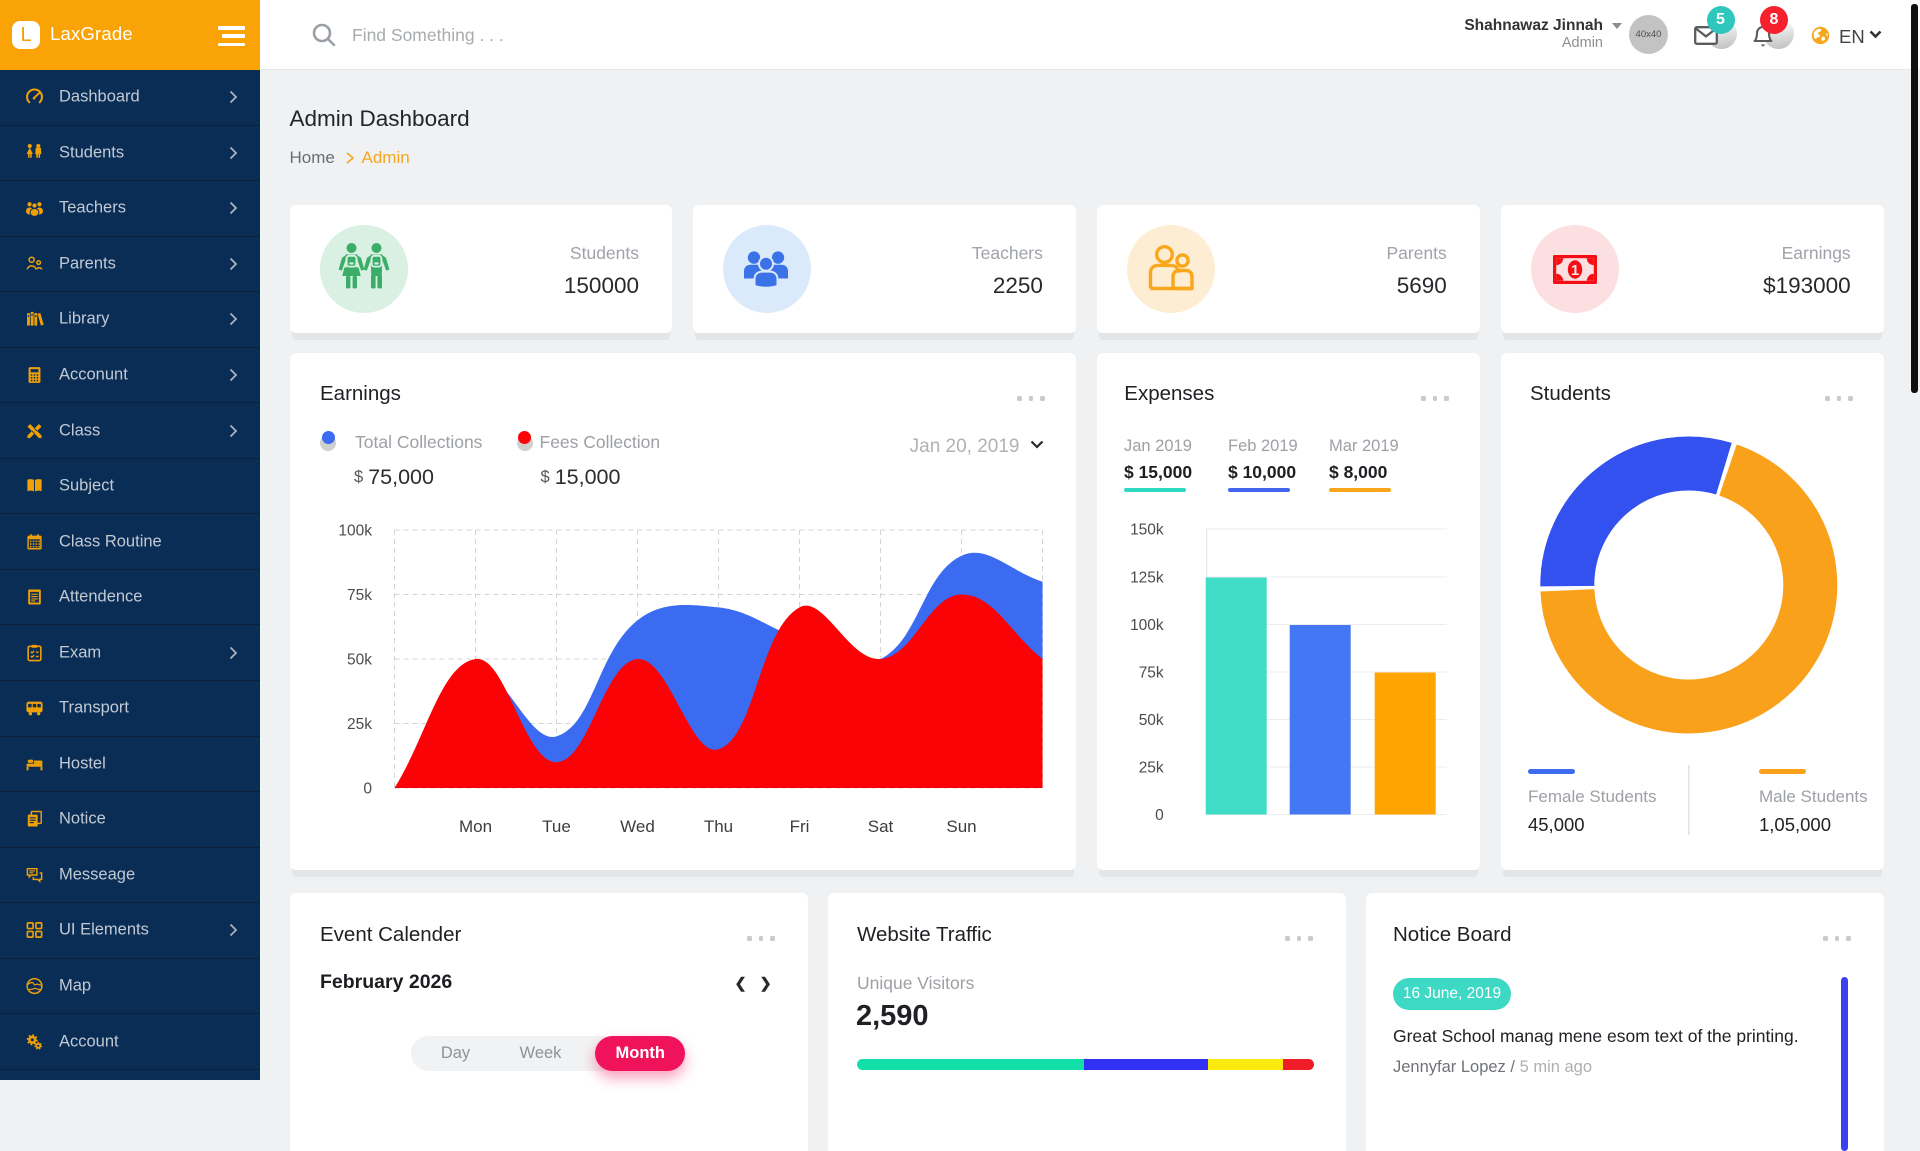  What do you see at coordinates (1147, 530) in the screenshot?
I see `svg-text: 150k` at bounding box center [1147, 530].